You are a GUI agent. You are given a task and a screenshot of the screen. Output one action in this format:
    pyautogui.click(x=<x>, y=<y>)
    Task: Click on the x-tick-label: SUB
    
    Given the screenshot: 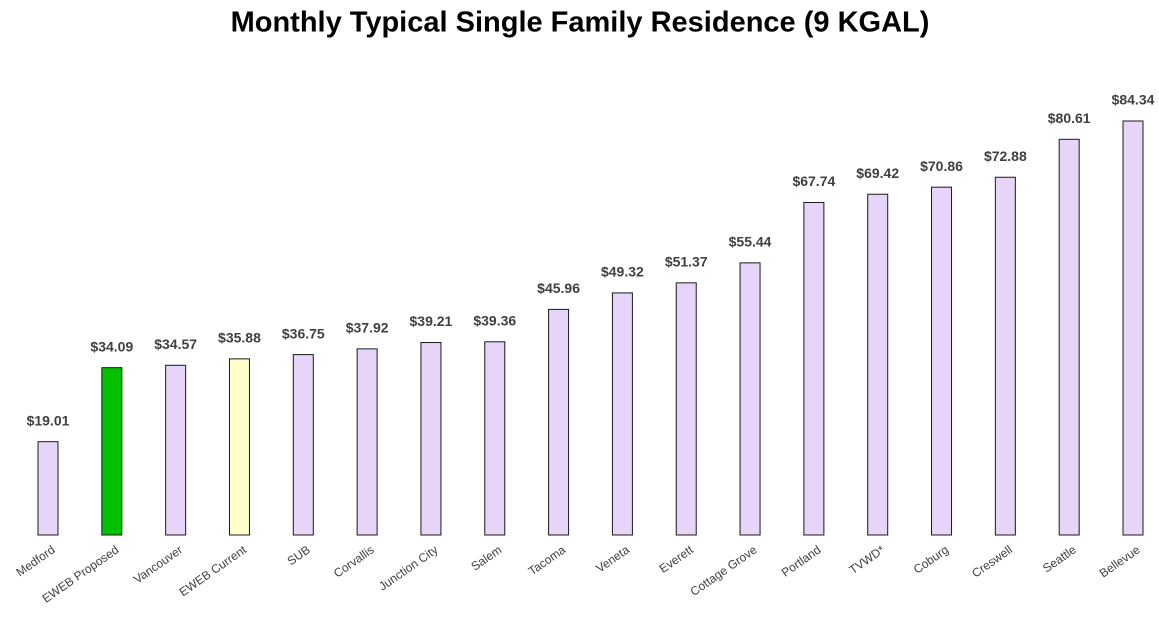 What is the action you would take?
    pyautogui.click(x=299, y=556)
    